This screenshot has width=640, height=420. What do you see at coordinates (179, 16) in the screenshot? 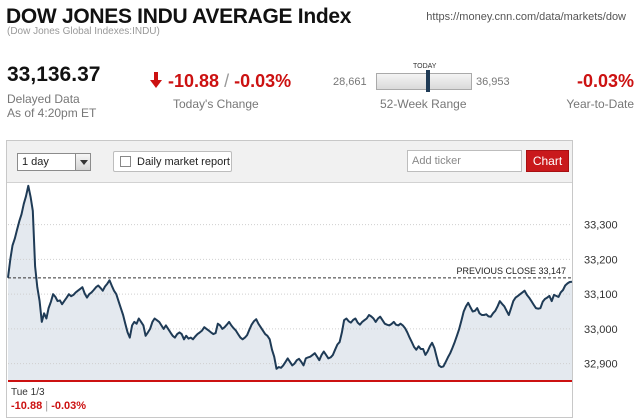
I see `page-title: DOW JONES INDU AVERAGE Index` at bounding box center [179, 16].